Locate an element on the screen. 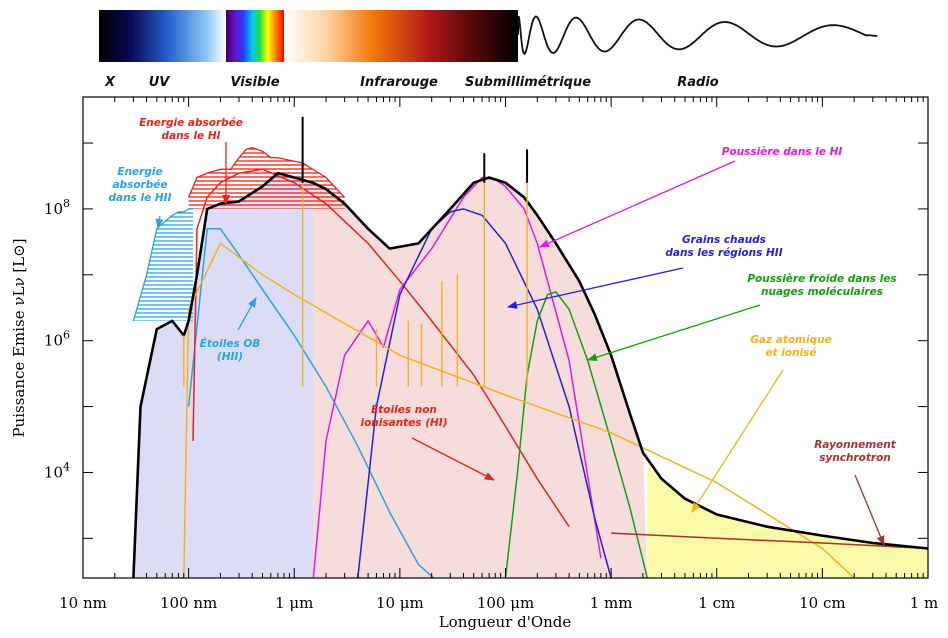  x-tick-label: 10 cm is located at coordinates (822, 603).